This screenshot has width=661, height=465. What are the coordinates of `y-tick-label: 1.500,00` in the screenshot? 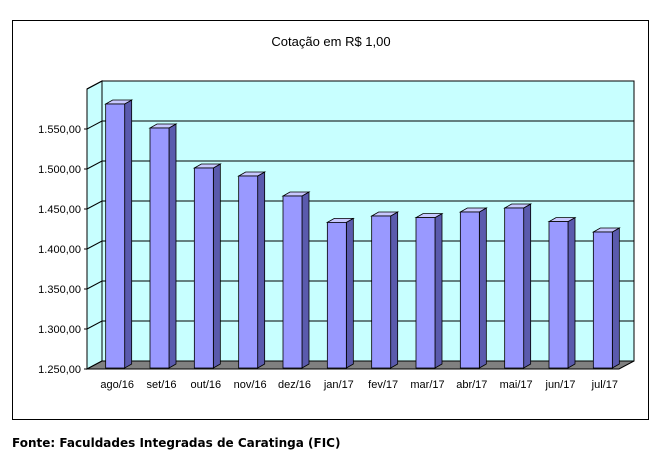 It's located at (59, 170).